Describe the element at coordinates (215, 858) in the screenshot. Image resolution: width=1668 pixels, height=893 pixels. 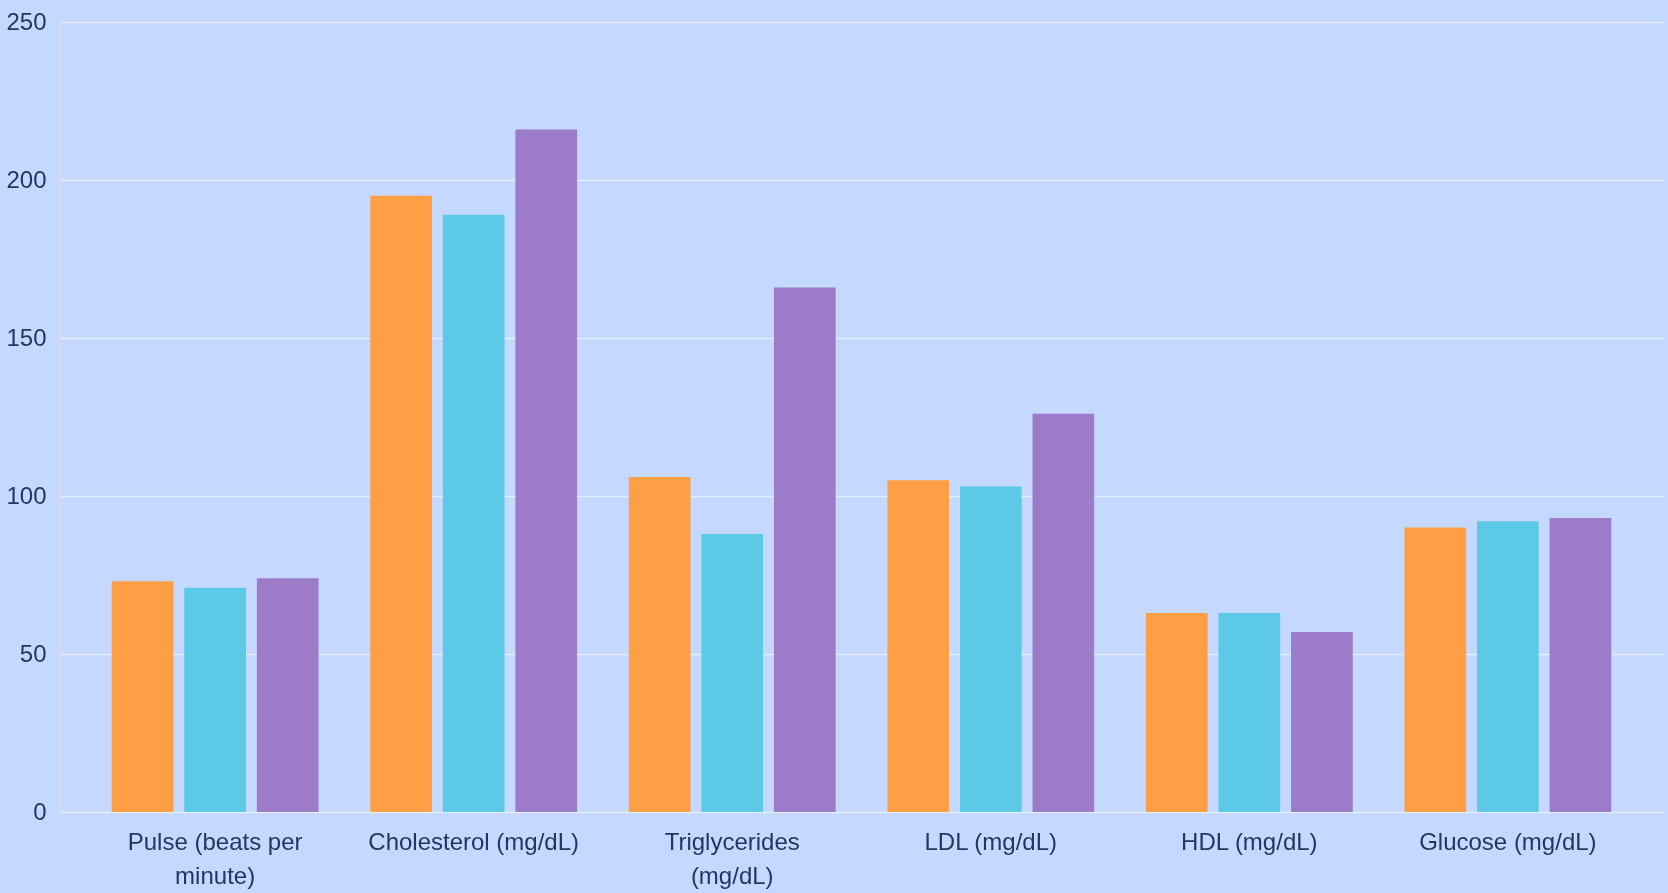
I see `x-tick-label: Pulse (beats per minute)` at that location.